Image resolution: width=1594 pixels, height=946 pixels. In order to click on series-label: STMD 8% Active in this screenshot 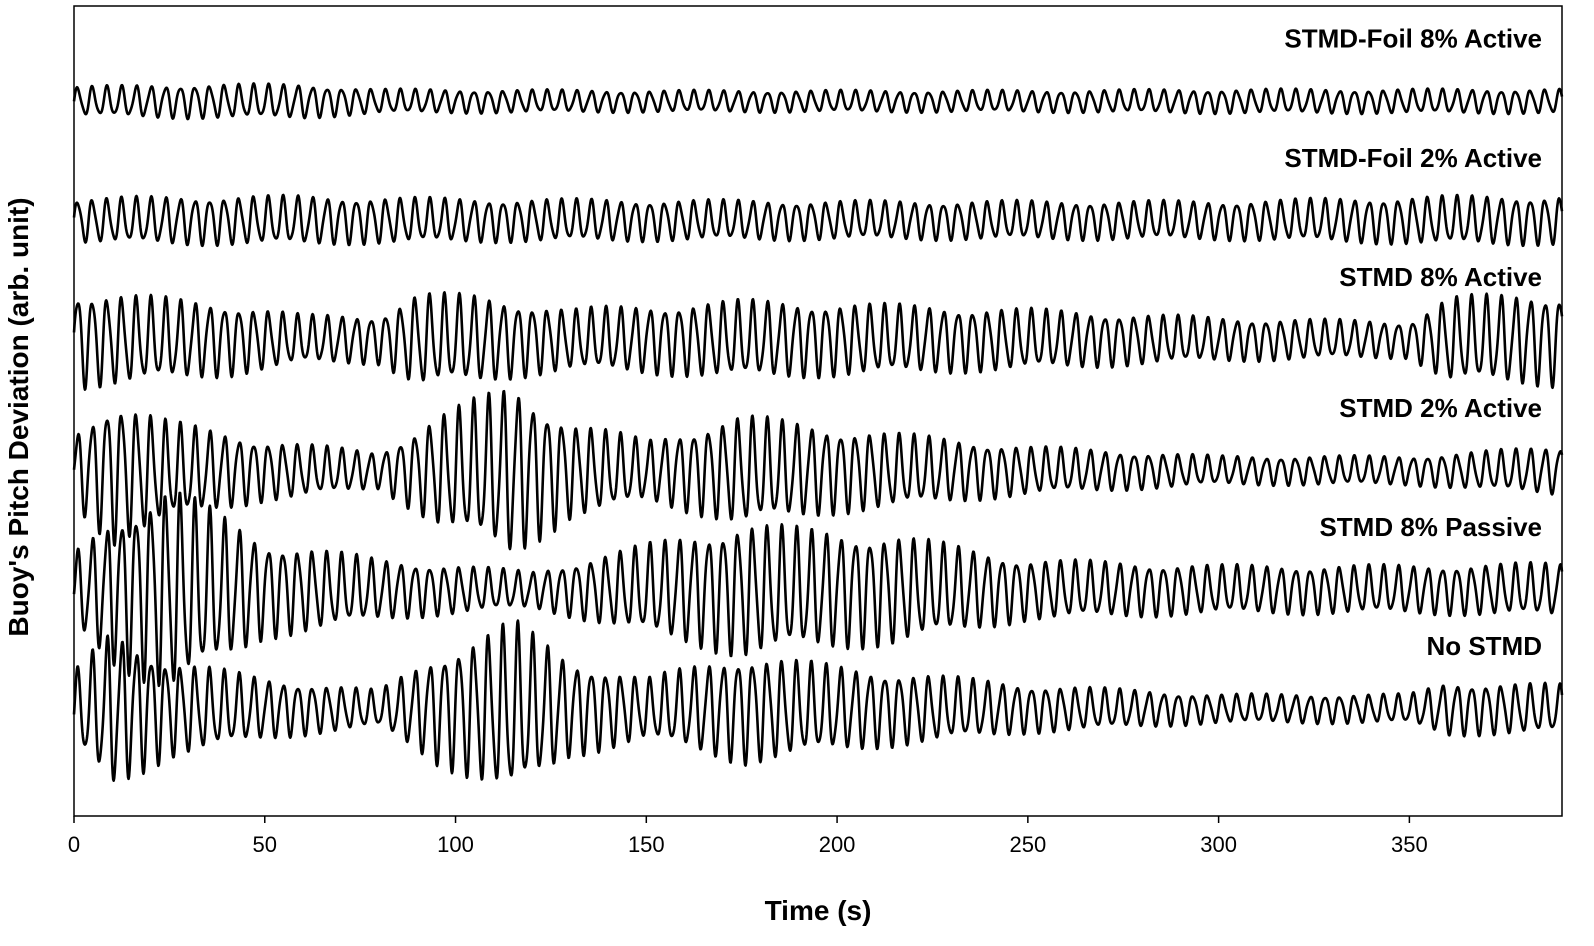, I will do `click(1440, 277)`.